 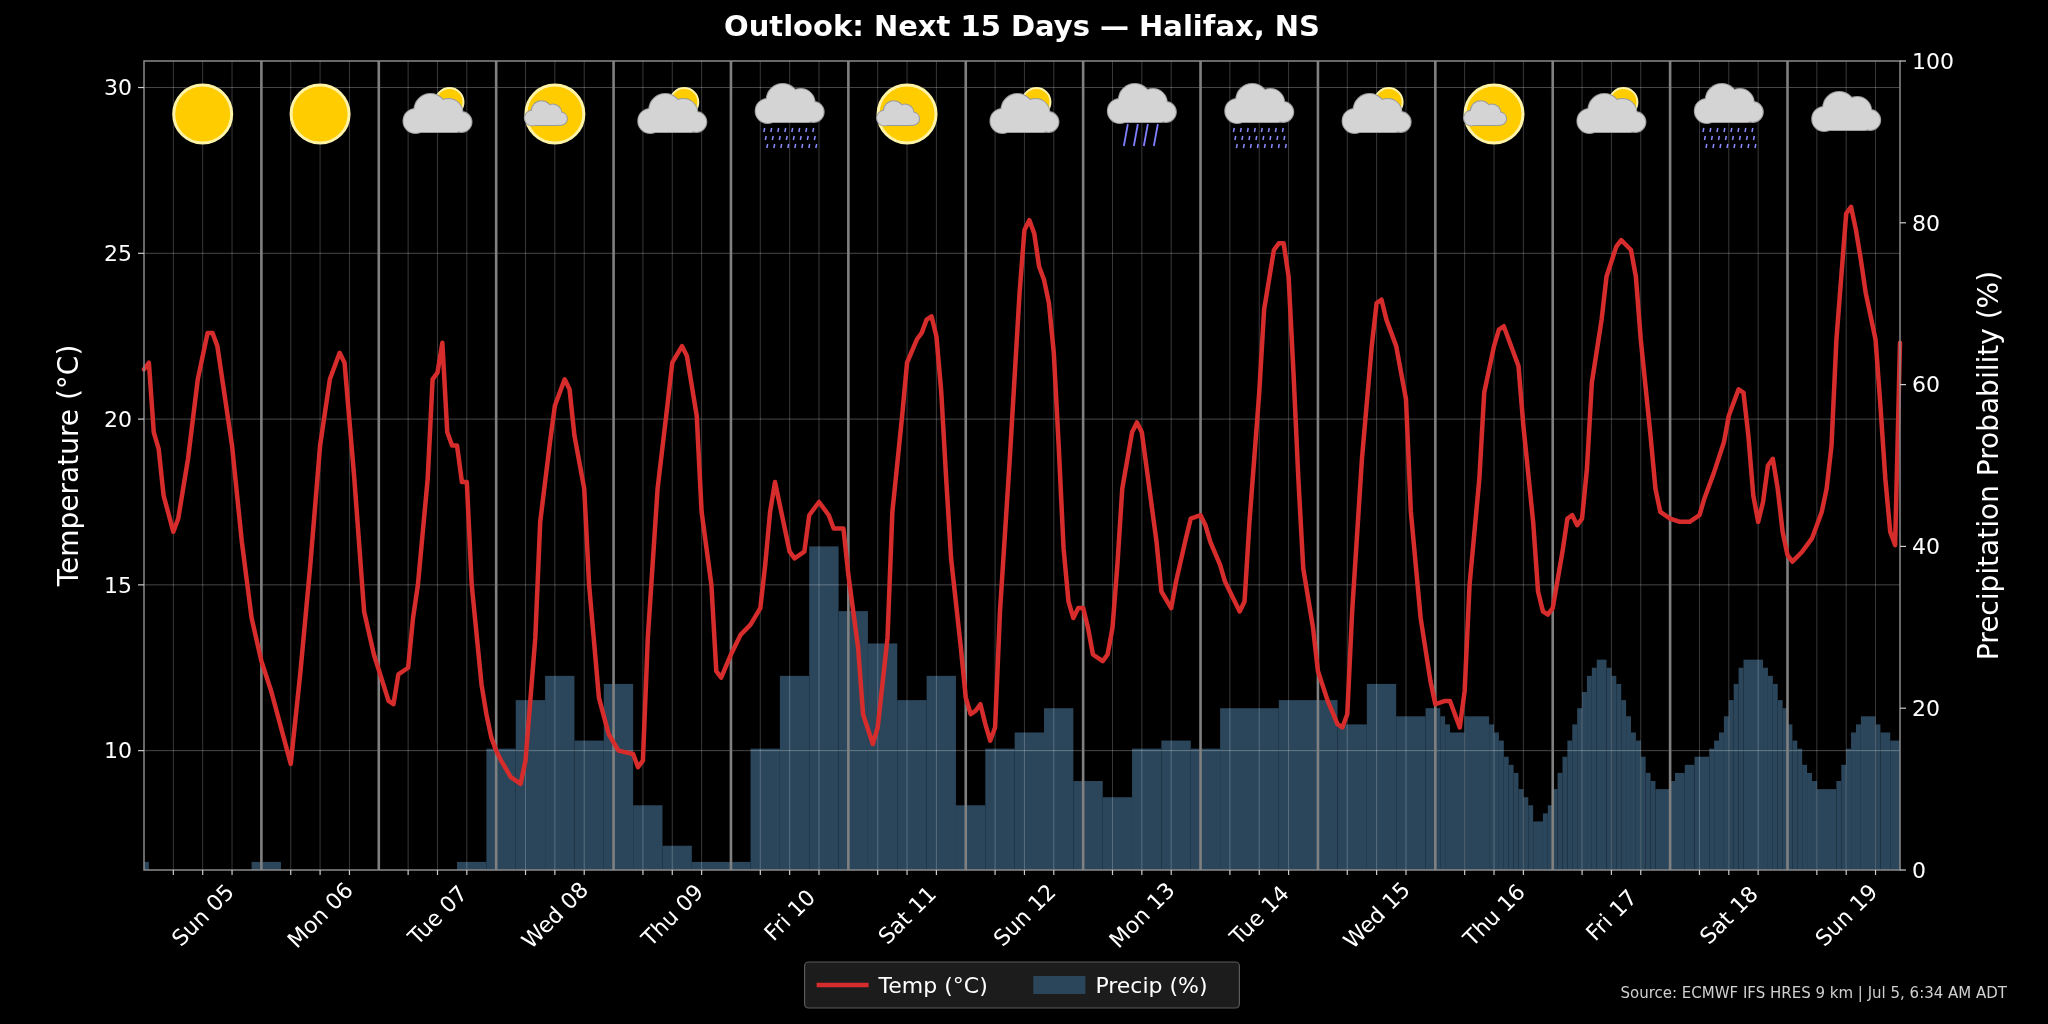 What do you see at coordinates (118, 88) in the screenshot?
I see `y-tick-label: 30` at bounding box center [118, 88].